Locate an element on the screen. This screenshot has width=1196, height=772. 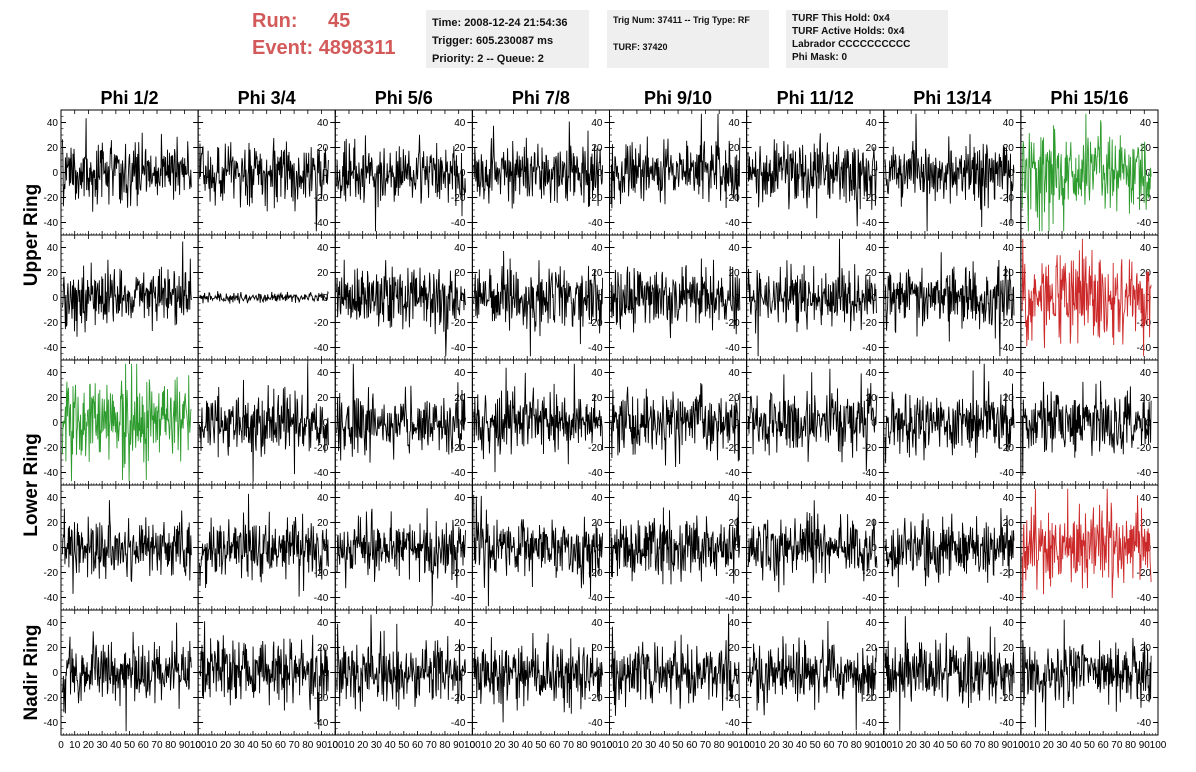
run-event-box: Run: 45 Event: 4898311 is located at coordinates (337, 35).